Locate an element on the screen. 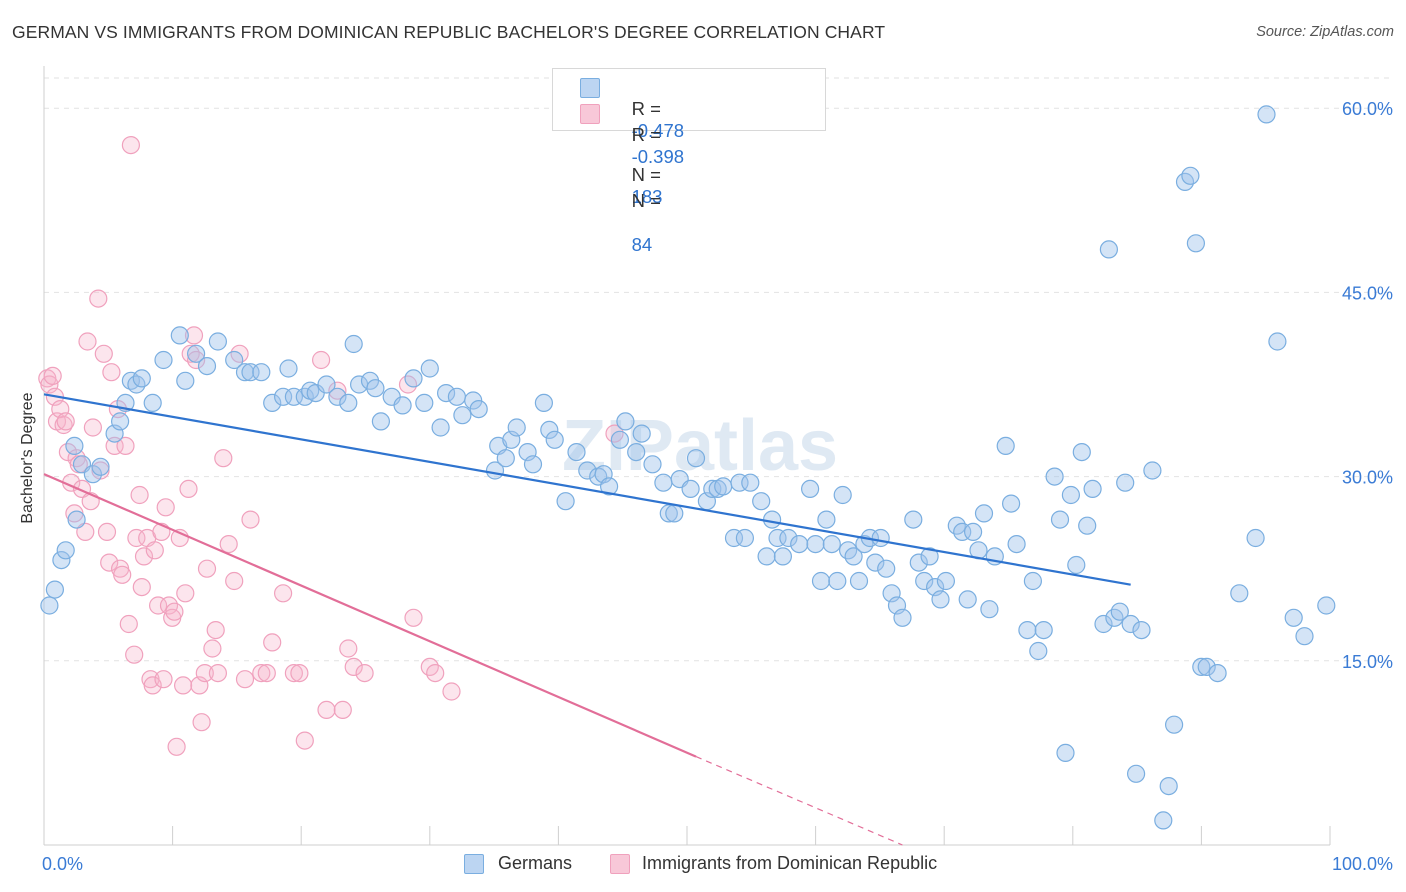  legend-immigrants-r-value: -0.398 is located at coordinates (658, 156).